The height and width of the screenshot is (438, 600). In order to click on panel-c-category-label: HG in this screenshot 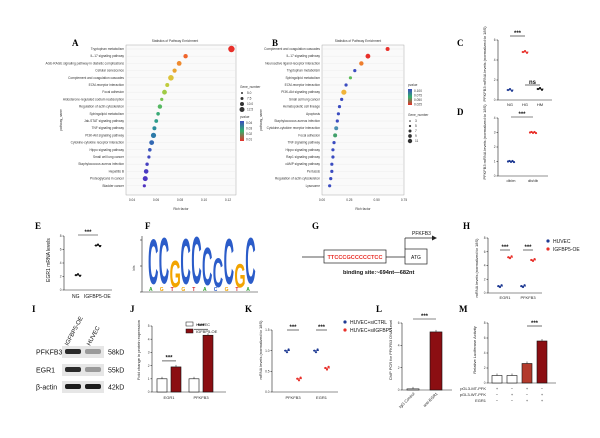, I will do `click(525, 104)`.